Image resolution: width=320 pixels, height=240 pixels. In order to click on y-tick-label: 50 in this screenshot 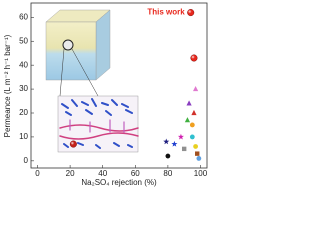, I will do `click(23, 40)`.